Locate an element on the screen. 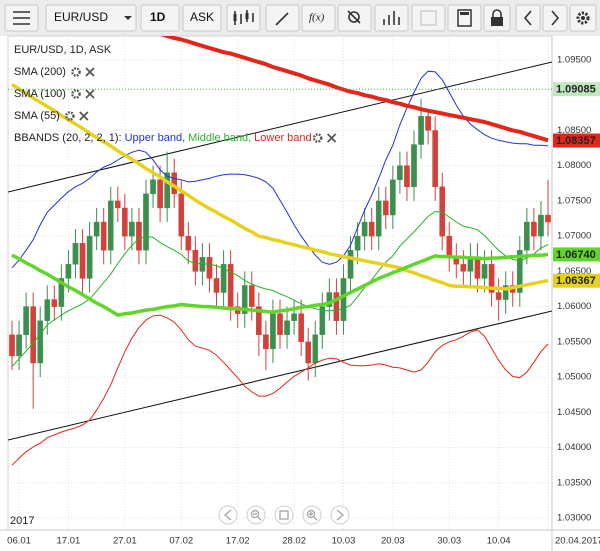  last-value-label: 1.08357 is located at coordinates (576, 141).